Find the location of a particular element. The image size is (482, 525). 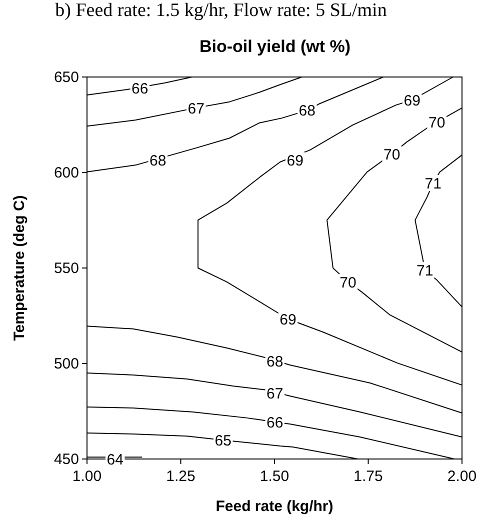

text: b) Feed rate: 1.5 kg/hr, Flow rate: 5 SL/min is located at coordinates (221, 10).